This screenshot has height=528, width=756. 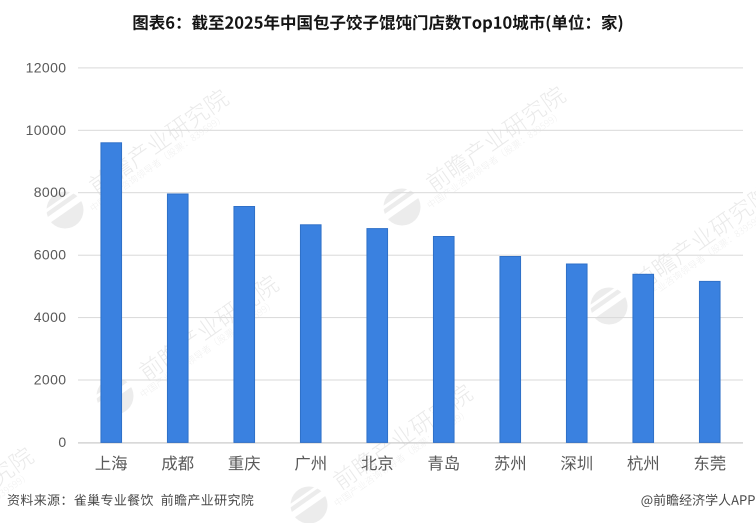 I want to click on svg-text: 0, so click(x=62, y=442).